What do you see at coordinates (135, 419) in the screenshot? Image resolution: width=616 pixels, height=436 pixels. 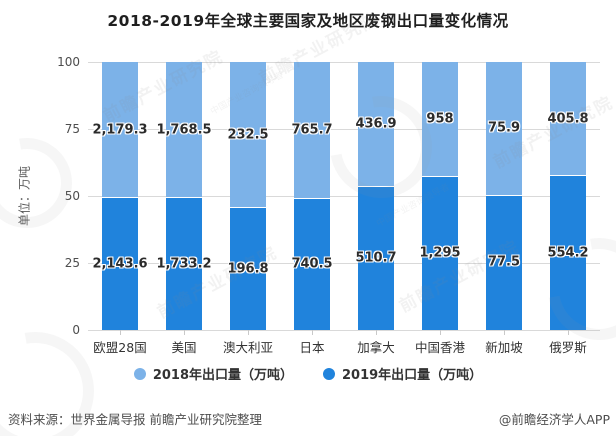 I see `source-note: 资料来源：世界金属导报 前瞻产业研究院整理` at bounding box center [135, 419].